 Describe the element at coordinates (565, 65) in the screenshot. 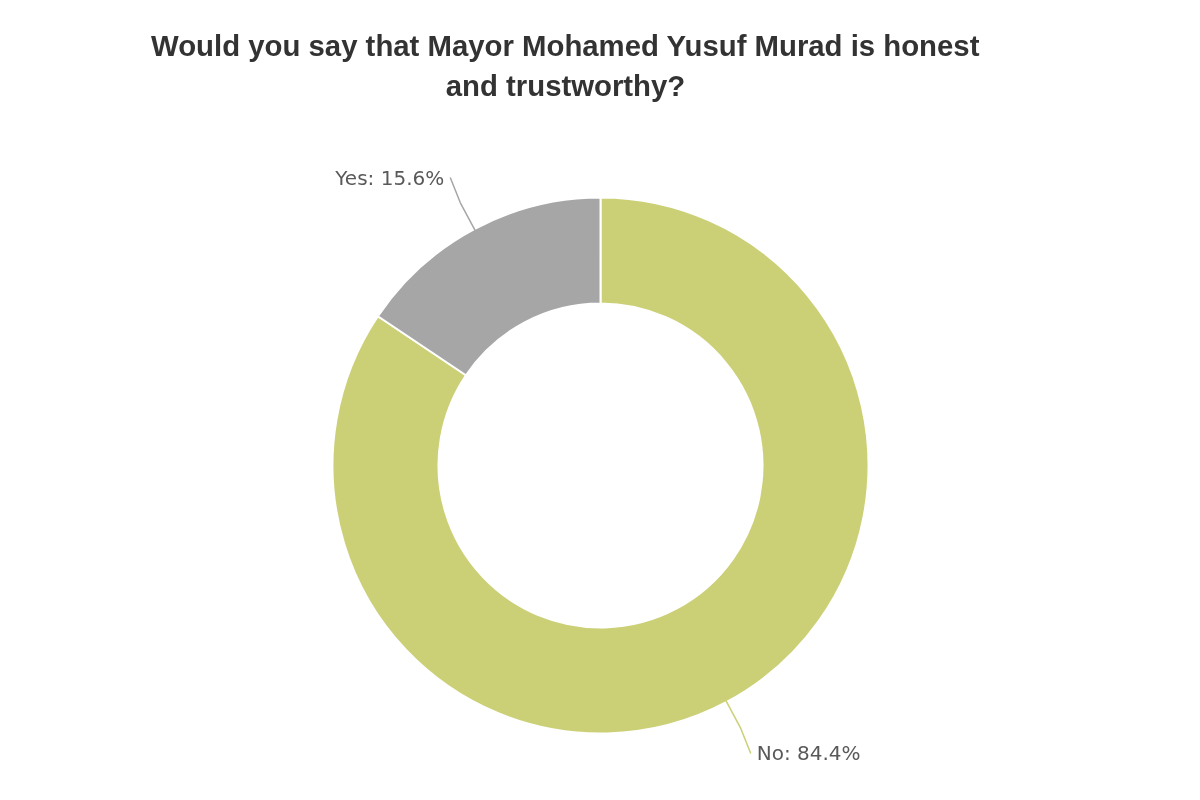

I see `chart-title: Would you say that Mayor Mohamed Yusuf Murad is honest and trustworthy?` at that location.